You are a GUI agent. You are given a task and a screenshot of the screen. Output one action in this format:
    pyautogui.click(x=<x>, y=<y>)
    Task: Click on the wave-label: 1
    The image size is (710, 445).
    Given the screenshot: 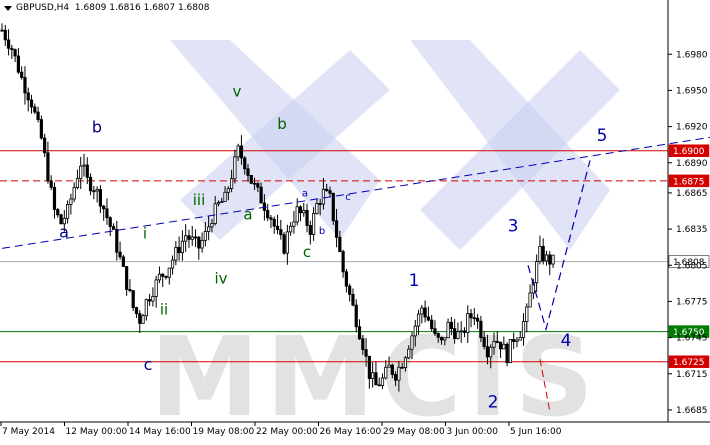 What is the action you would take?
    pyautogui.click(x=414, y=281)
    